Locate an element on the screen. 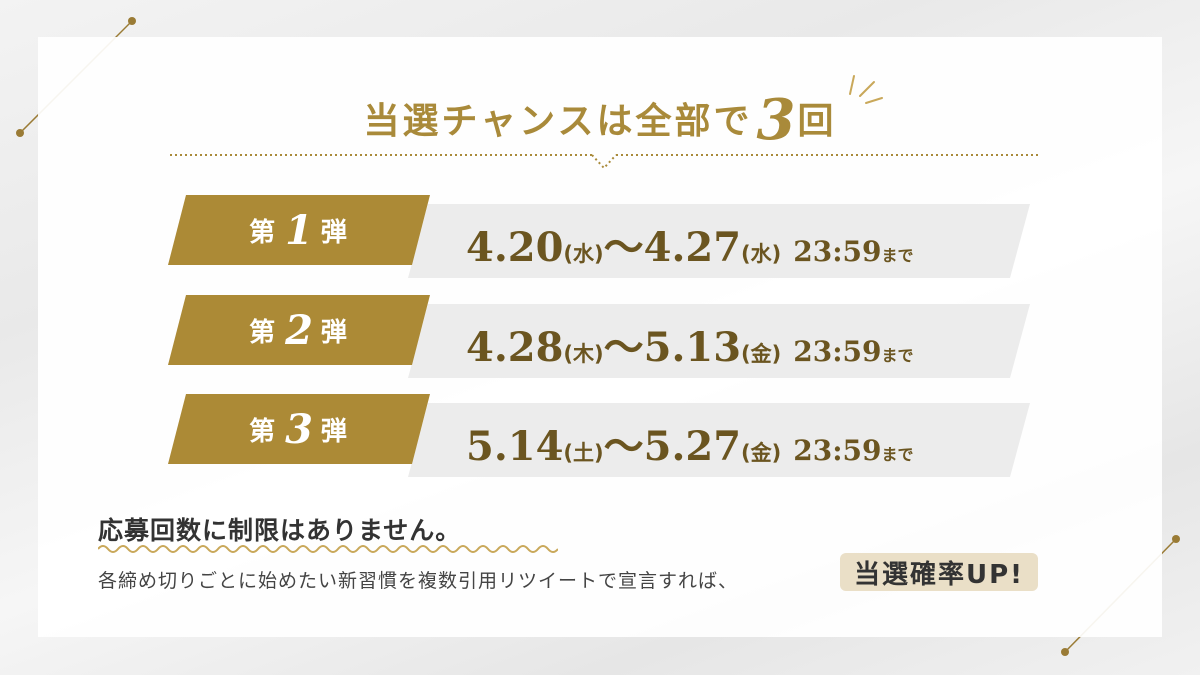 This screenshot has height=675, width=1200. start-date: 4.20 is located at coordinates (515, 247).